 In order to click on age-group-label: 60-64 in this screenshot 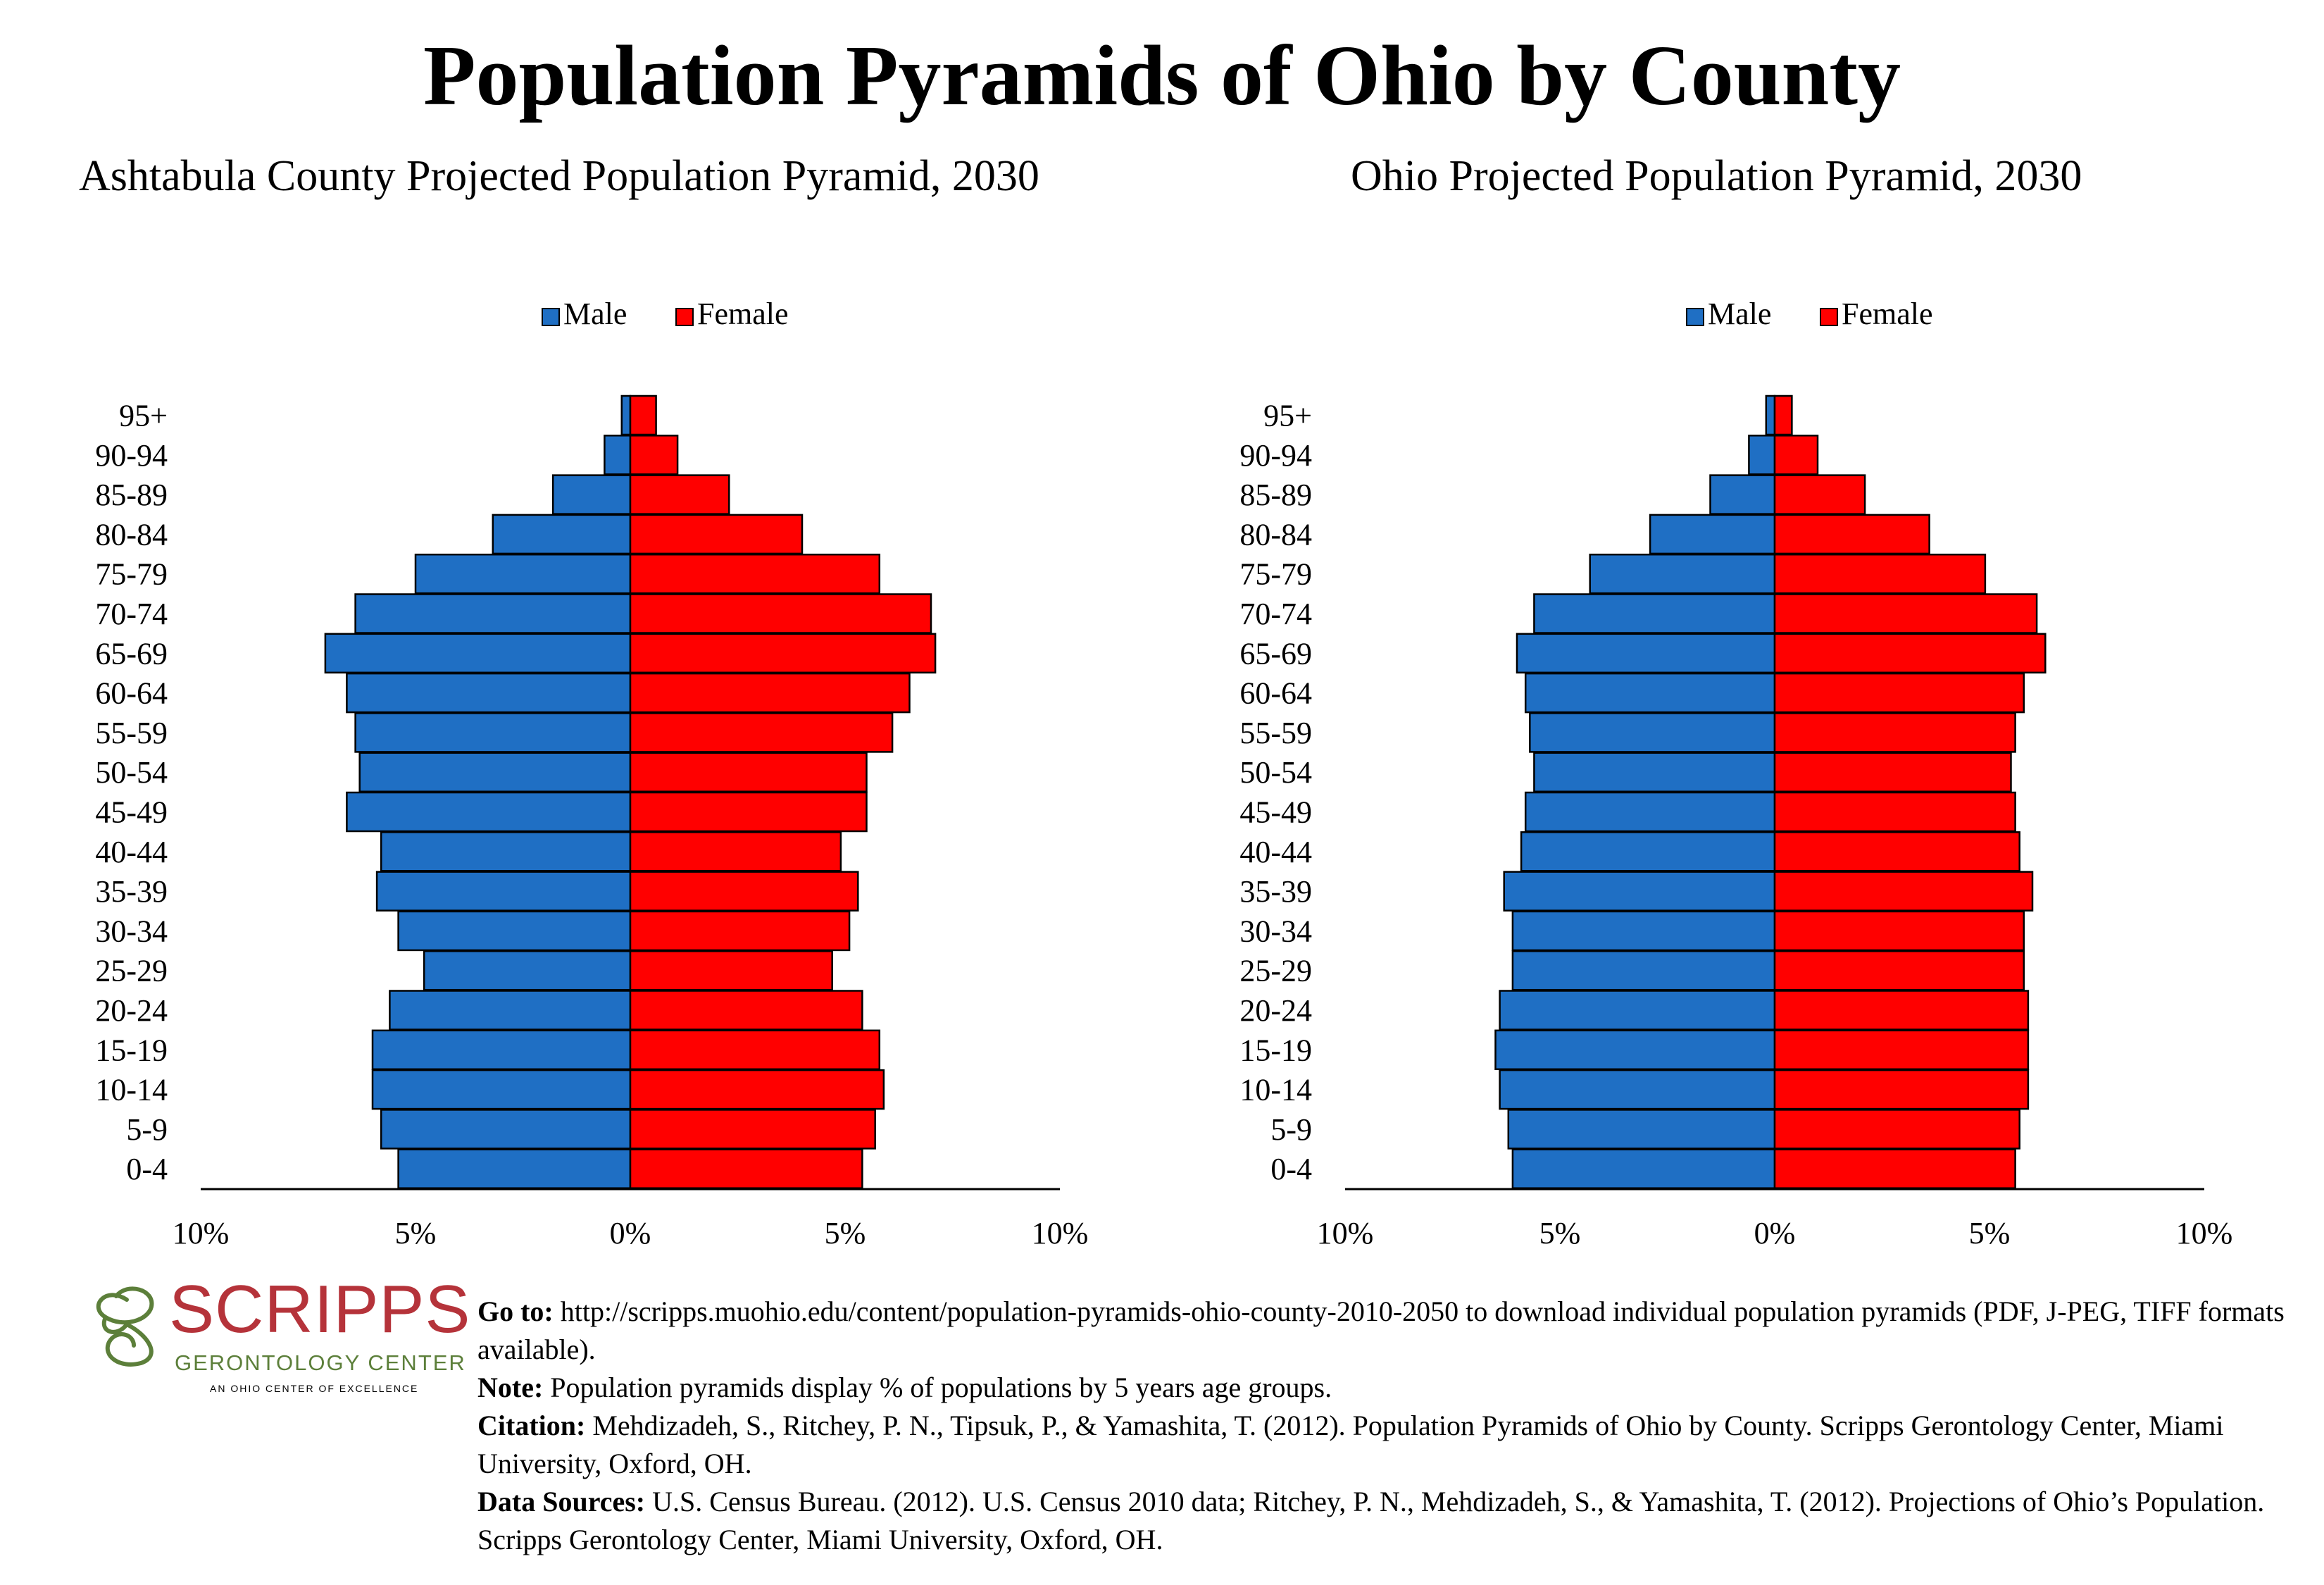, I will do `click(1275, 693)`.